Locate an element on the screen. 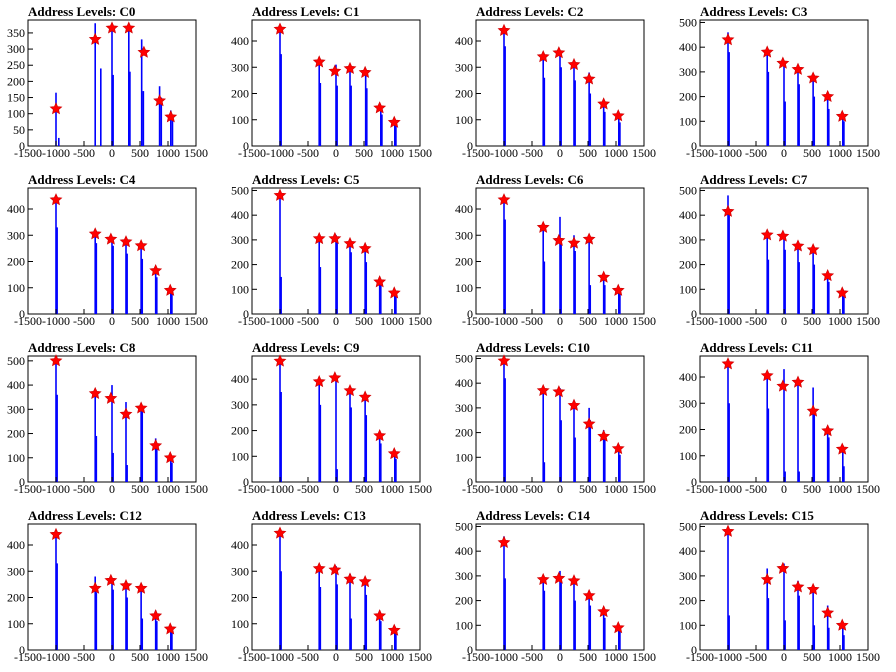 This screenshot has height=672, width=896. chart-title: Address Levels: C12 is located at coordinates (85, 515).